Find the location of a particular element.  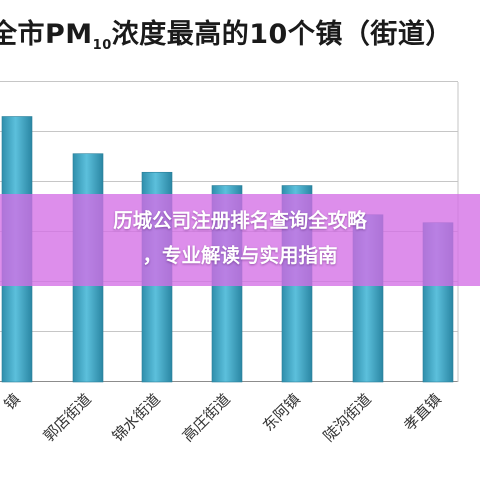

category-label: 东阿镇 is located at coordinates (281, 412).